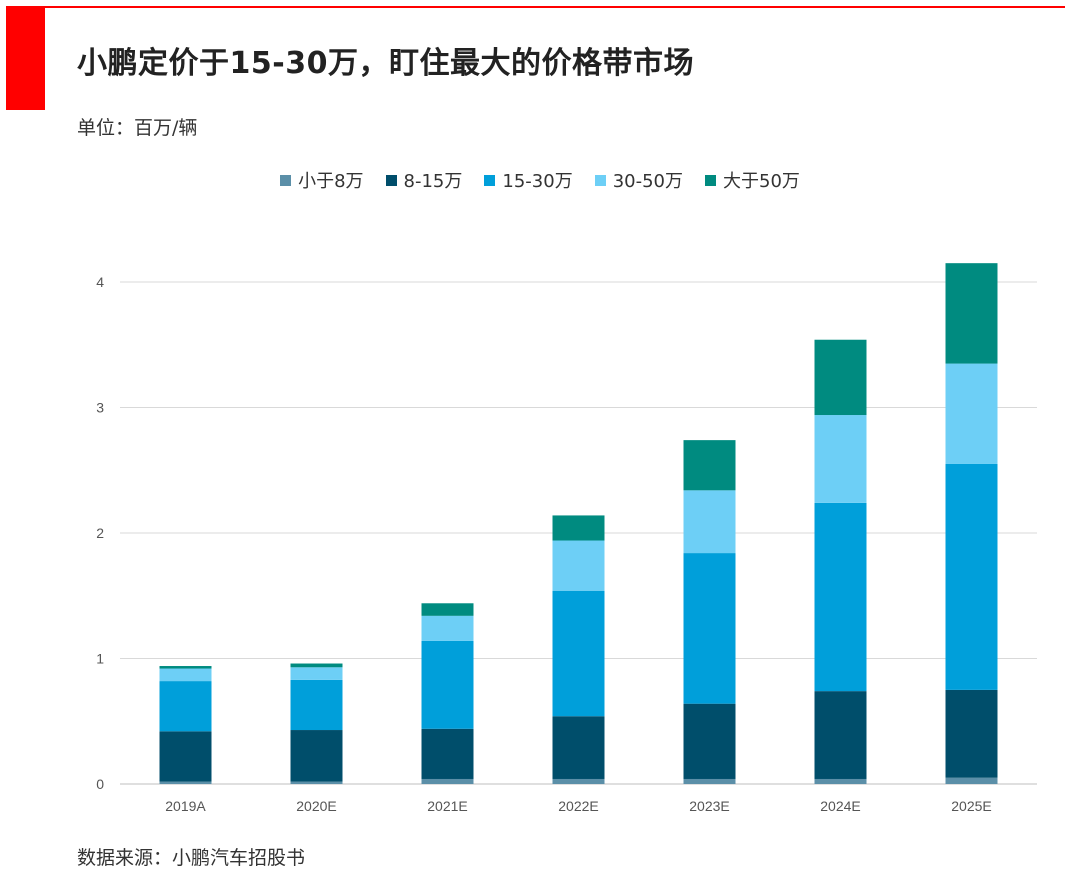 This screenshot has width=1080, height=878. I want to click on x-tick-label: 2022E, so click(578, 806).